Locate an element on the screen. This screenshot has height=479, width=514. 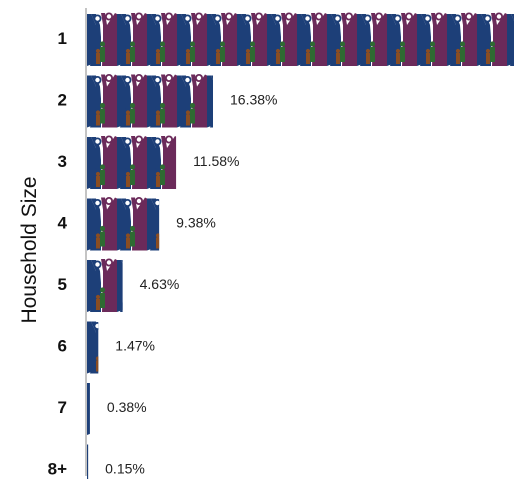
data-label: 11.58% is located at coordinates (216, 161).